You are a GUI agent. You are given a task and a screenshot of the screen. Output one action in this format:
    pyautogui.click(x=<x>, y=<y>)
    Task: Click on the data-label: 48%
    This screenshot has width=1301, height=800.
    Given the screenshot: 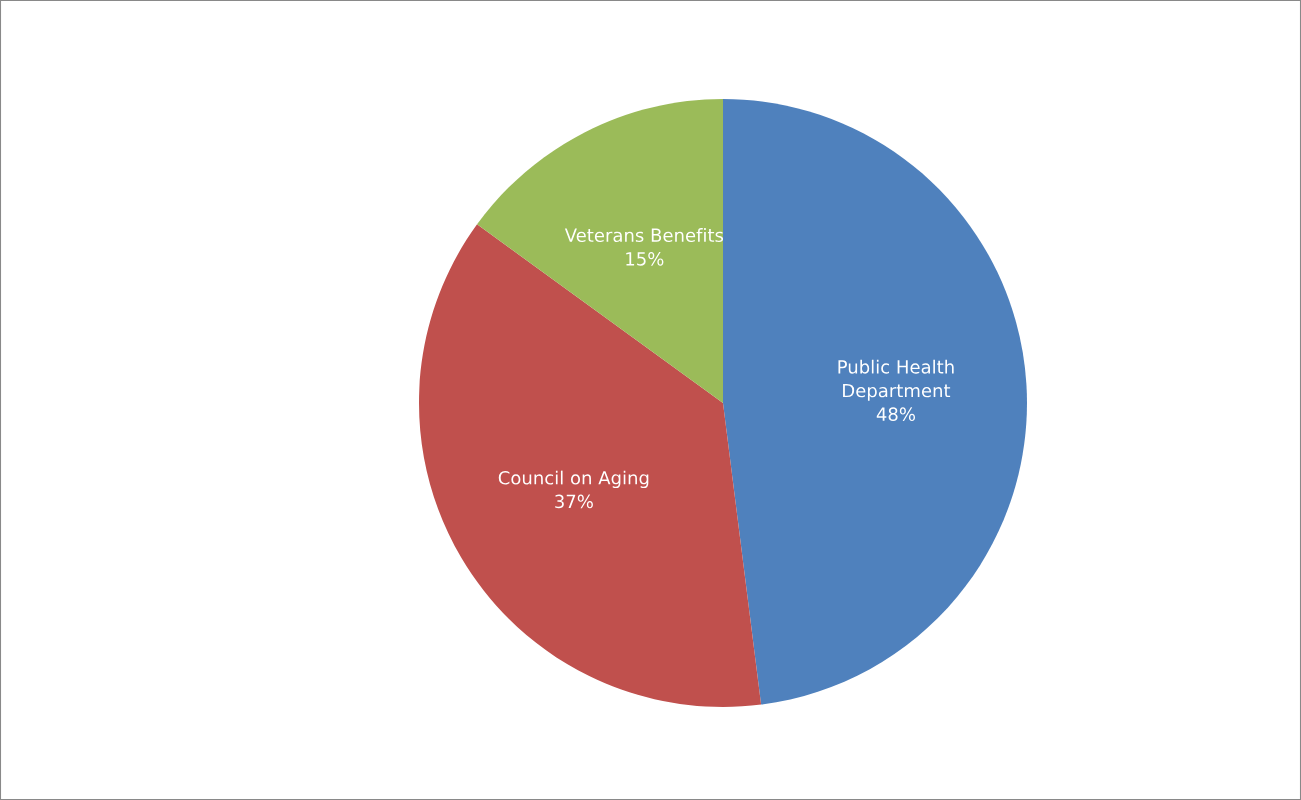 What is the action you would take?
    pyautogui.click(x=896, y=414)
    